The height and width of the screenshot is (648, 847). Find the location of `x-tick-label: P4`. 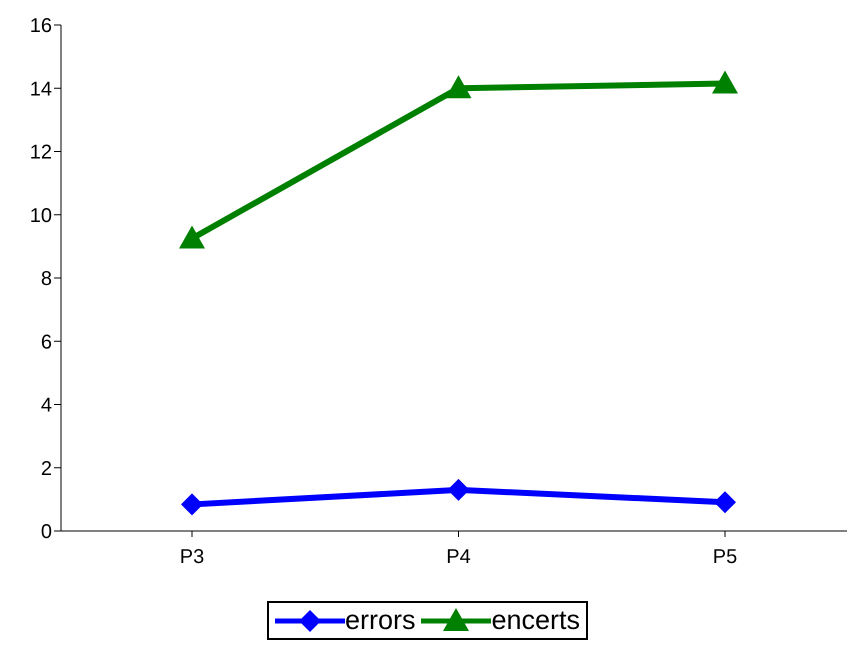

x-tick-label: P4 is located at coordinates (458, 557).